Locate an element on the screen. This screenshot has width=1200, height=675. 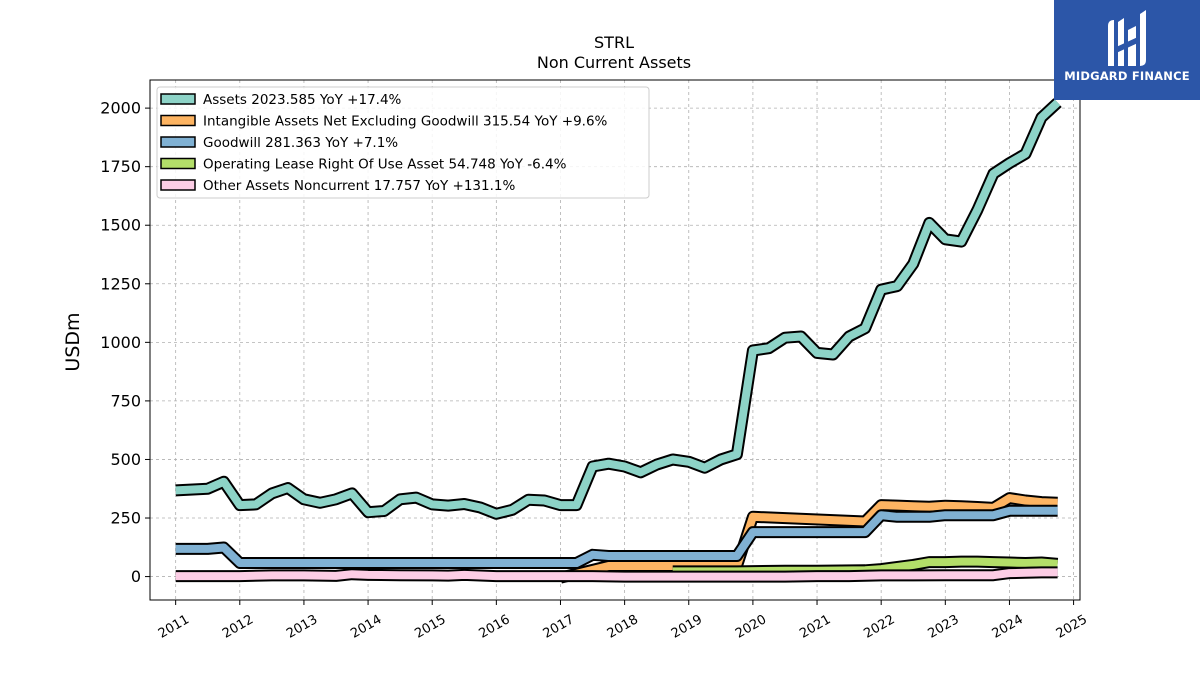
y-tick-label: 750 is located at coordinates (125, 400).